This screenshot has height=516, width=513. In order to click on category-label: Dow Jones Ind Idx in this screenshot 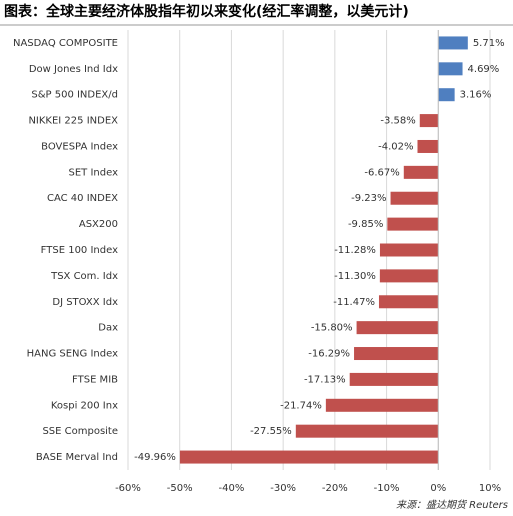, I will do `click(73, 69)`.